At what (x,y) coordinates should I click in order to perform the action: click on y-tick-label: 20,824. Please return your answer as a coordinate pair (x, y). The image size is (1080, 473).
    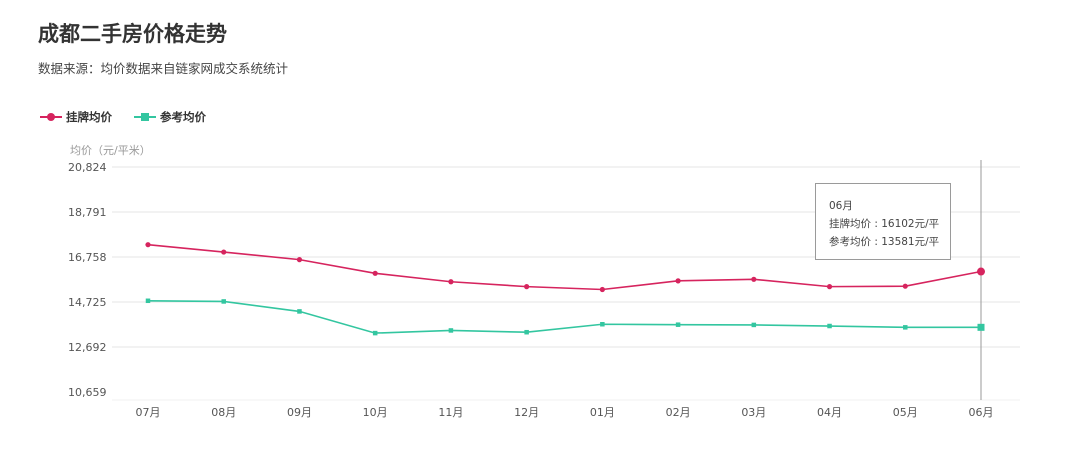
    Looking at the image, I should click on (87, 167).